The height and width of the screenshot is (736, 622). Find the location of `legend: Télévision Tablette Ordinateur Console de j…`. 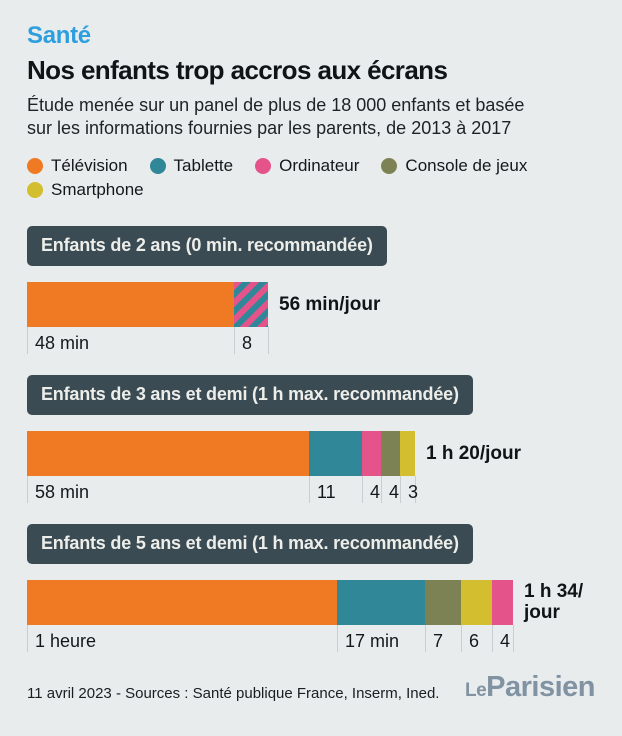

legend: Télévision Tablette Ordinateur Console de j… is located at coordinates (299, 178).